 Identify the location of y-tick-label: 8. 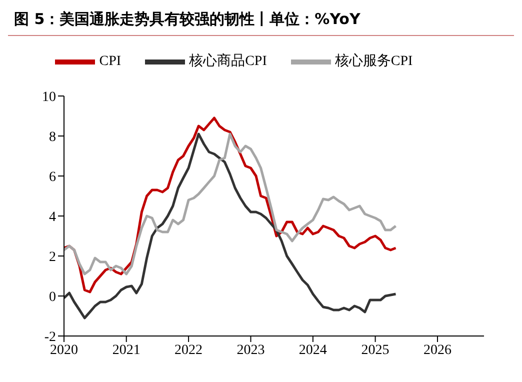
(52, 137).